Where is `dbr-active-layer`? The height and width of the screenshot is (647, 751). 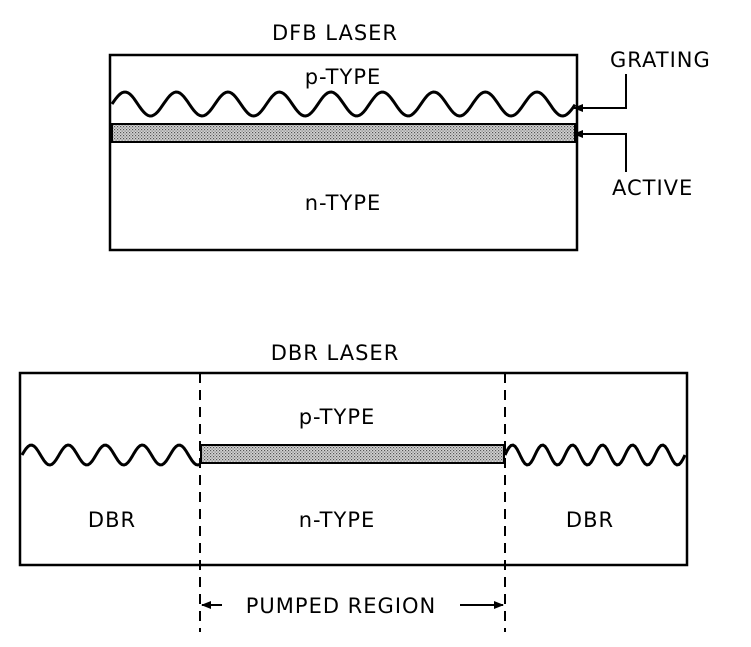
dbr-active-layer is located at coordinates (352, 454).